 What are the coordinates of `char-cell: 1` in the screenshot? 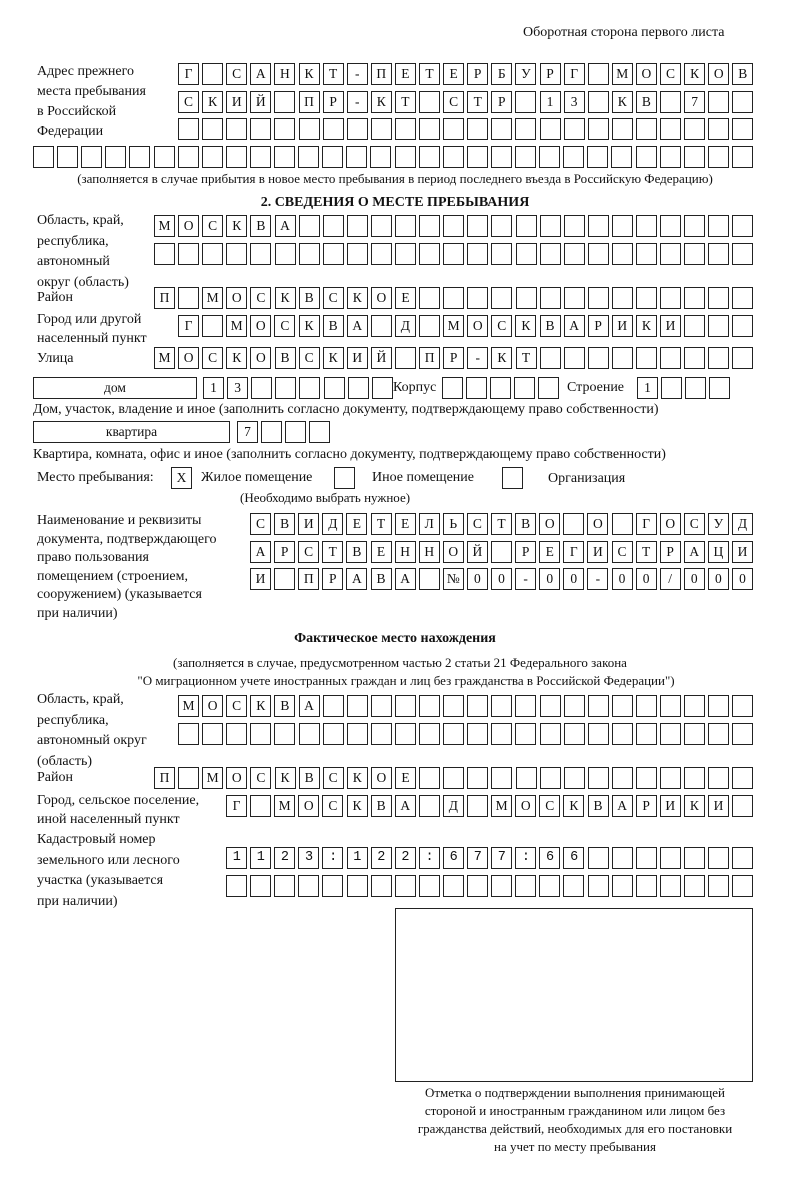 It's located at (550, 102).